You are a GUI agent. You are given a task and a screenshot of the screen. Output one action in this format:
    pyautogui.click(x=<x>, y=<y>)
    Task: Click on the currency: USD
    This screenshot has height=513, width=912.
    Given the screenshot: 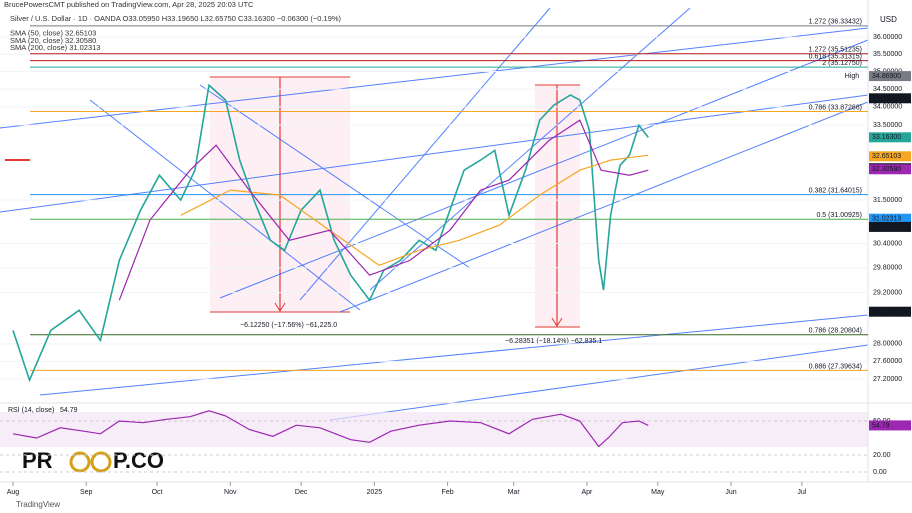 What is the action you would take?
    pyautogui.click(x=888, y=19)
    